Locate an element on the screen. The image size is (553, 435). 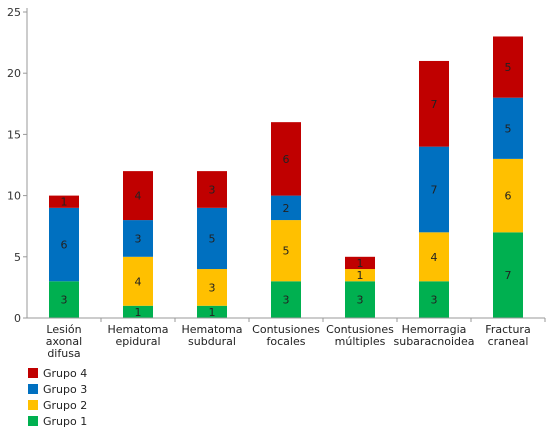
y-axis: 0 5 10 15 20 25 is located at coordinates (17, 165).